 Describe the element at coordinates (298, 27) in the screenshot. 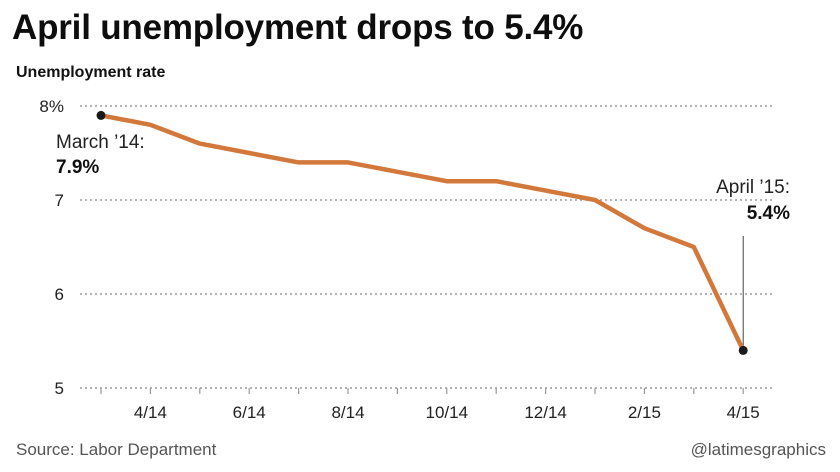

I see `chart-title: April unemployment drops to 5.4%` at that location.